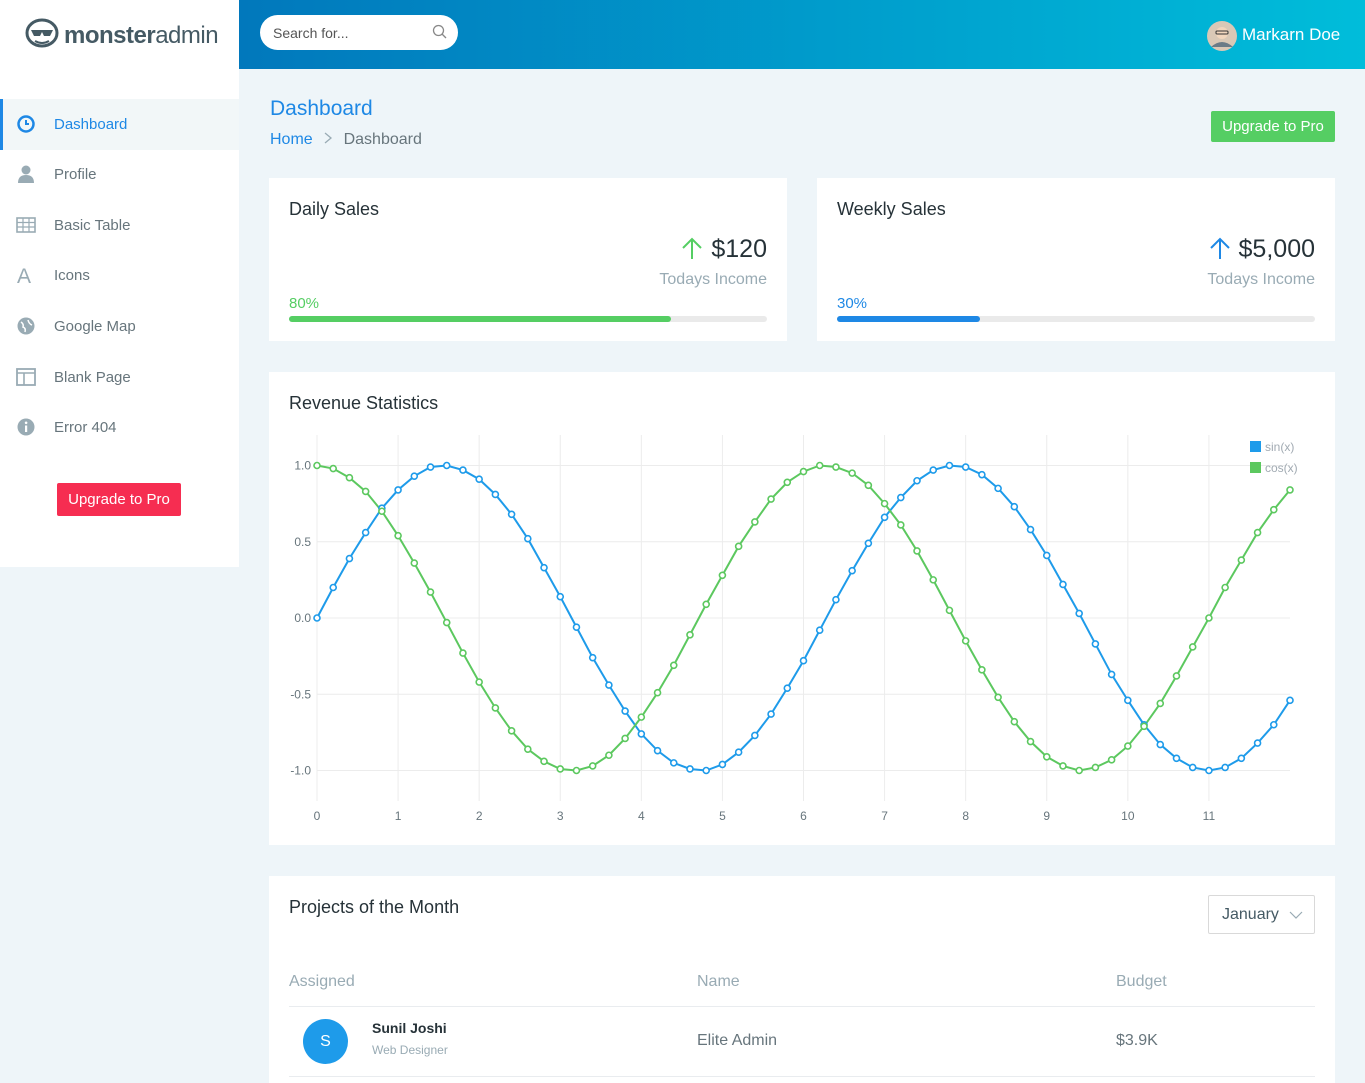 Image resolution: width=1365 pixels, height=1083 pixels. I want to click on nav-icon, so click(26, 427).